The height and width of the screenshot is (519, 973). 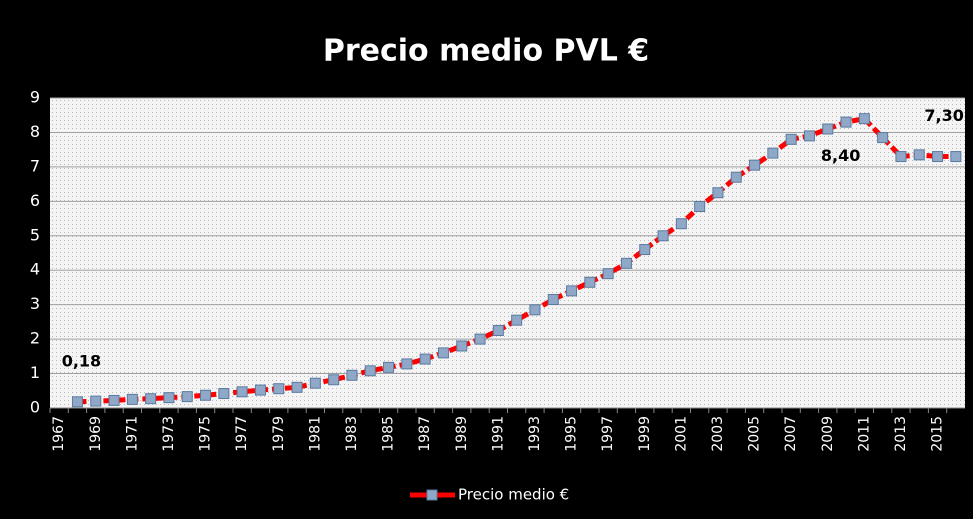 I want to click on x-tick-label: 1997, so click(x=608, y=434).